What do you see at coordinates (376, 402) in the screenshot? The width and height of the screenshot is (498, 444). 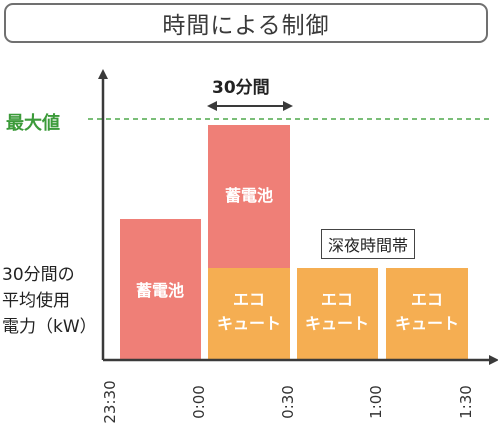 I see `x-tick-label: 1:00` at bounding box center [376, 402].